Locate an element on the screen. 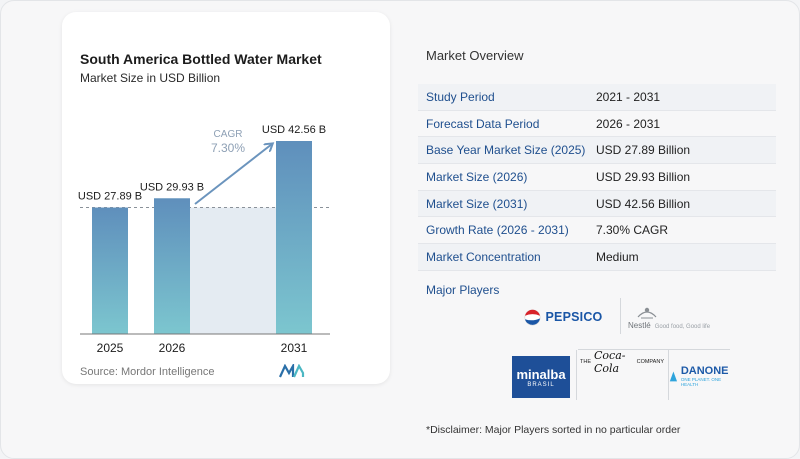 Image resolution: width=800 pixels, height=459 pixels. pepsico-logo: PEPSICO is located at coordinates (563, 317).